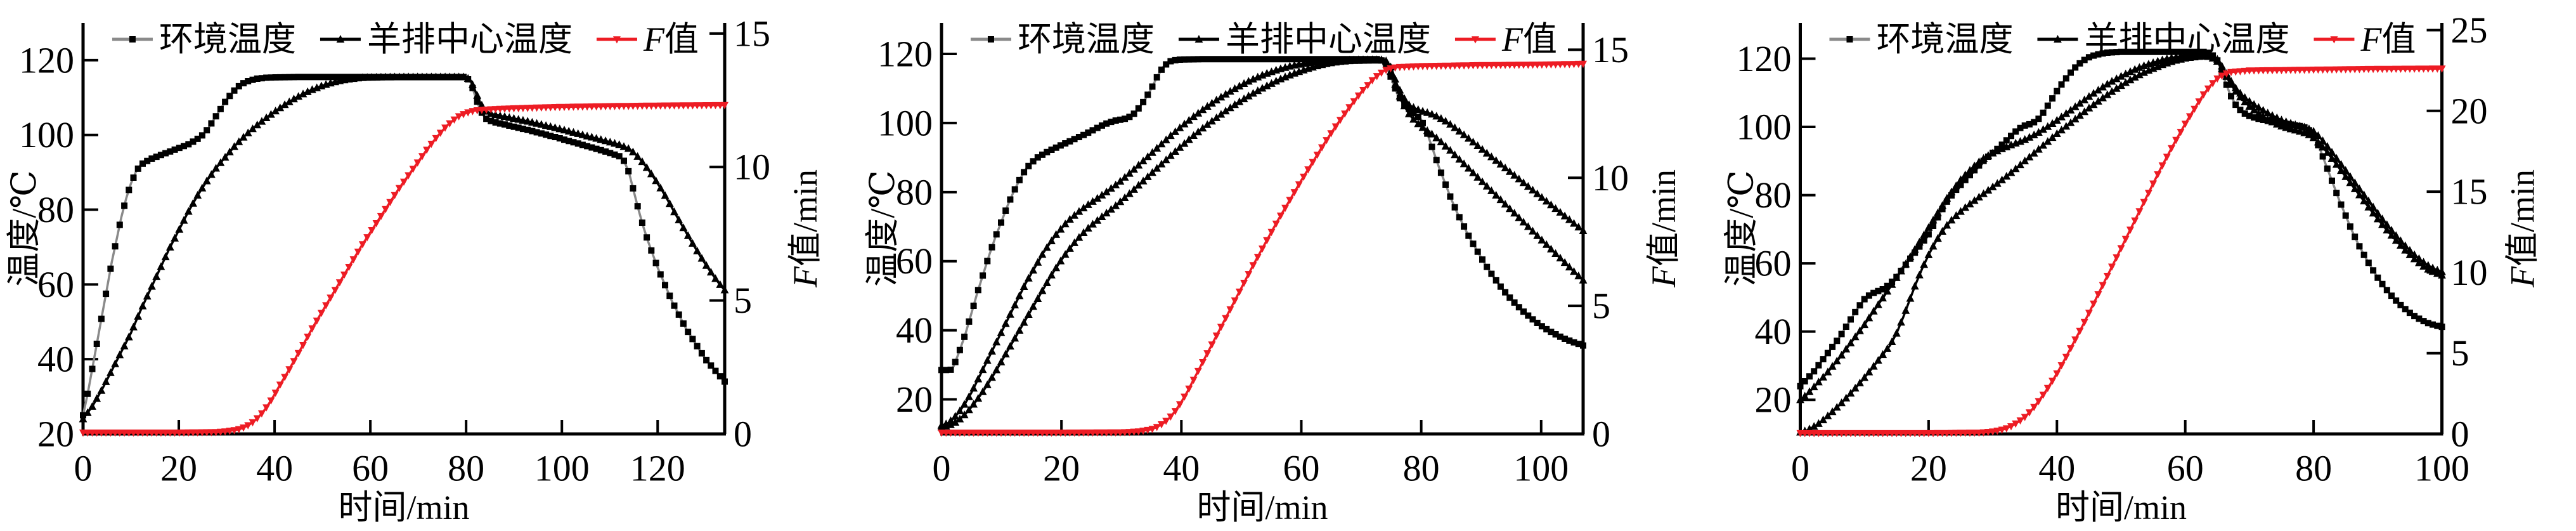 The image size is (2576, 531). What do you see at coordinates (2469, 110) in the screenshot?
I see `y-right-tick-label: 20` at bounding box center [2469, 110].